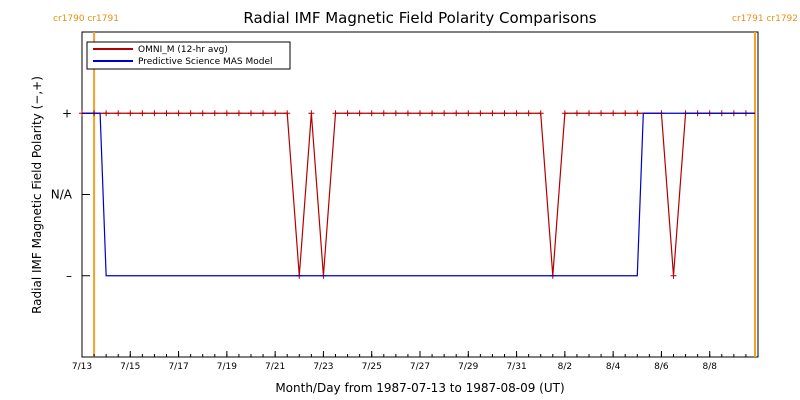 The image size is (800, 400). Describe the element at coordinates (709, 367) in the screenshot. I see `x-tick-label: 8/8` at that location.